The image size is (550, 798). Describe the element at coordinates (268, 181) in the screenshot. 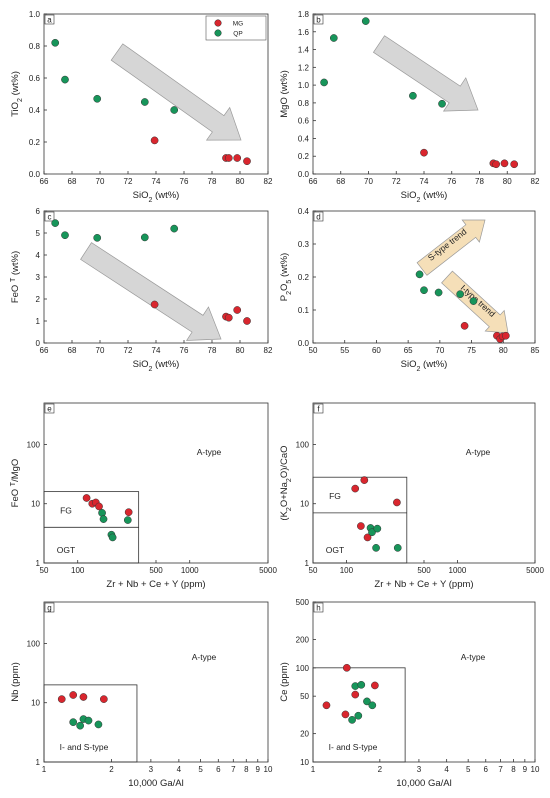

I see `x-tick-label: 82` at that location.